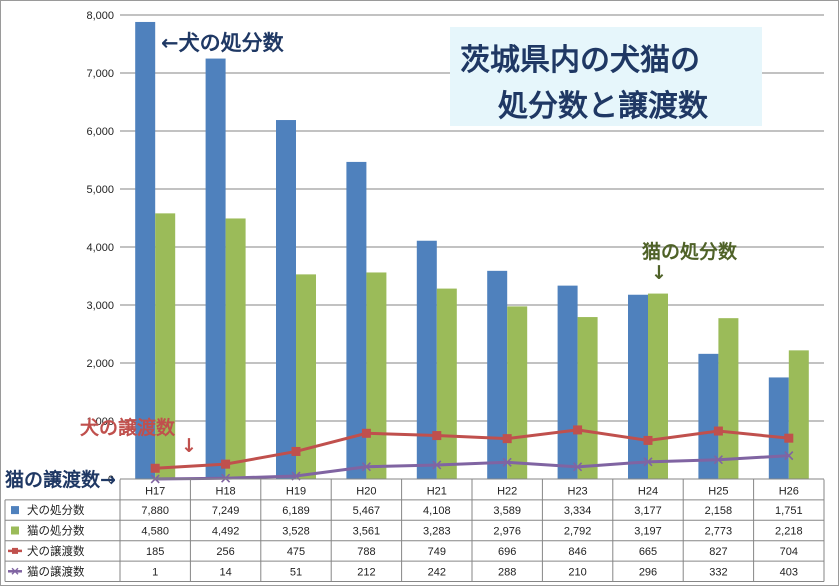  What do you see at coordinates (226, 532) in the screenshot?
I see `data-table-cell: 4,492` at bounding box center [226, 532].